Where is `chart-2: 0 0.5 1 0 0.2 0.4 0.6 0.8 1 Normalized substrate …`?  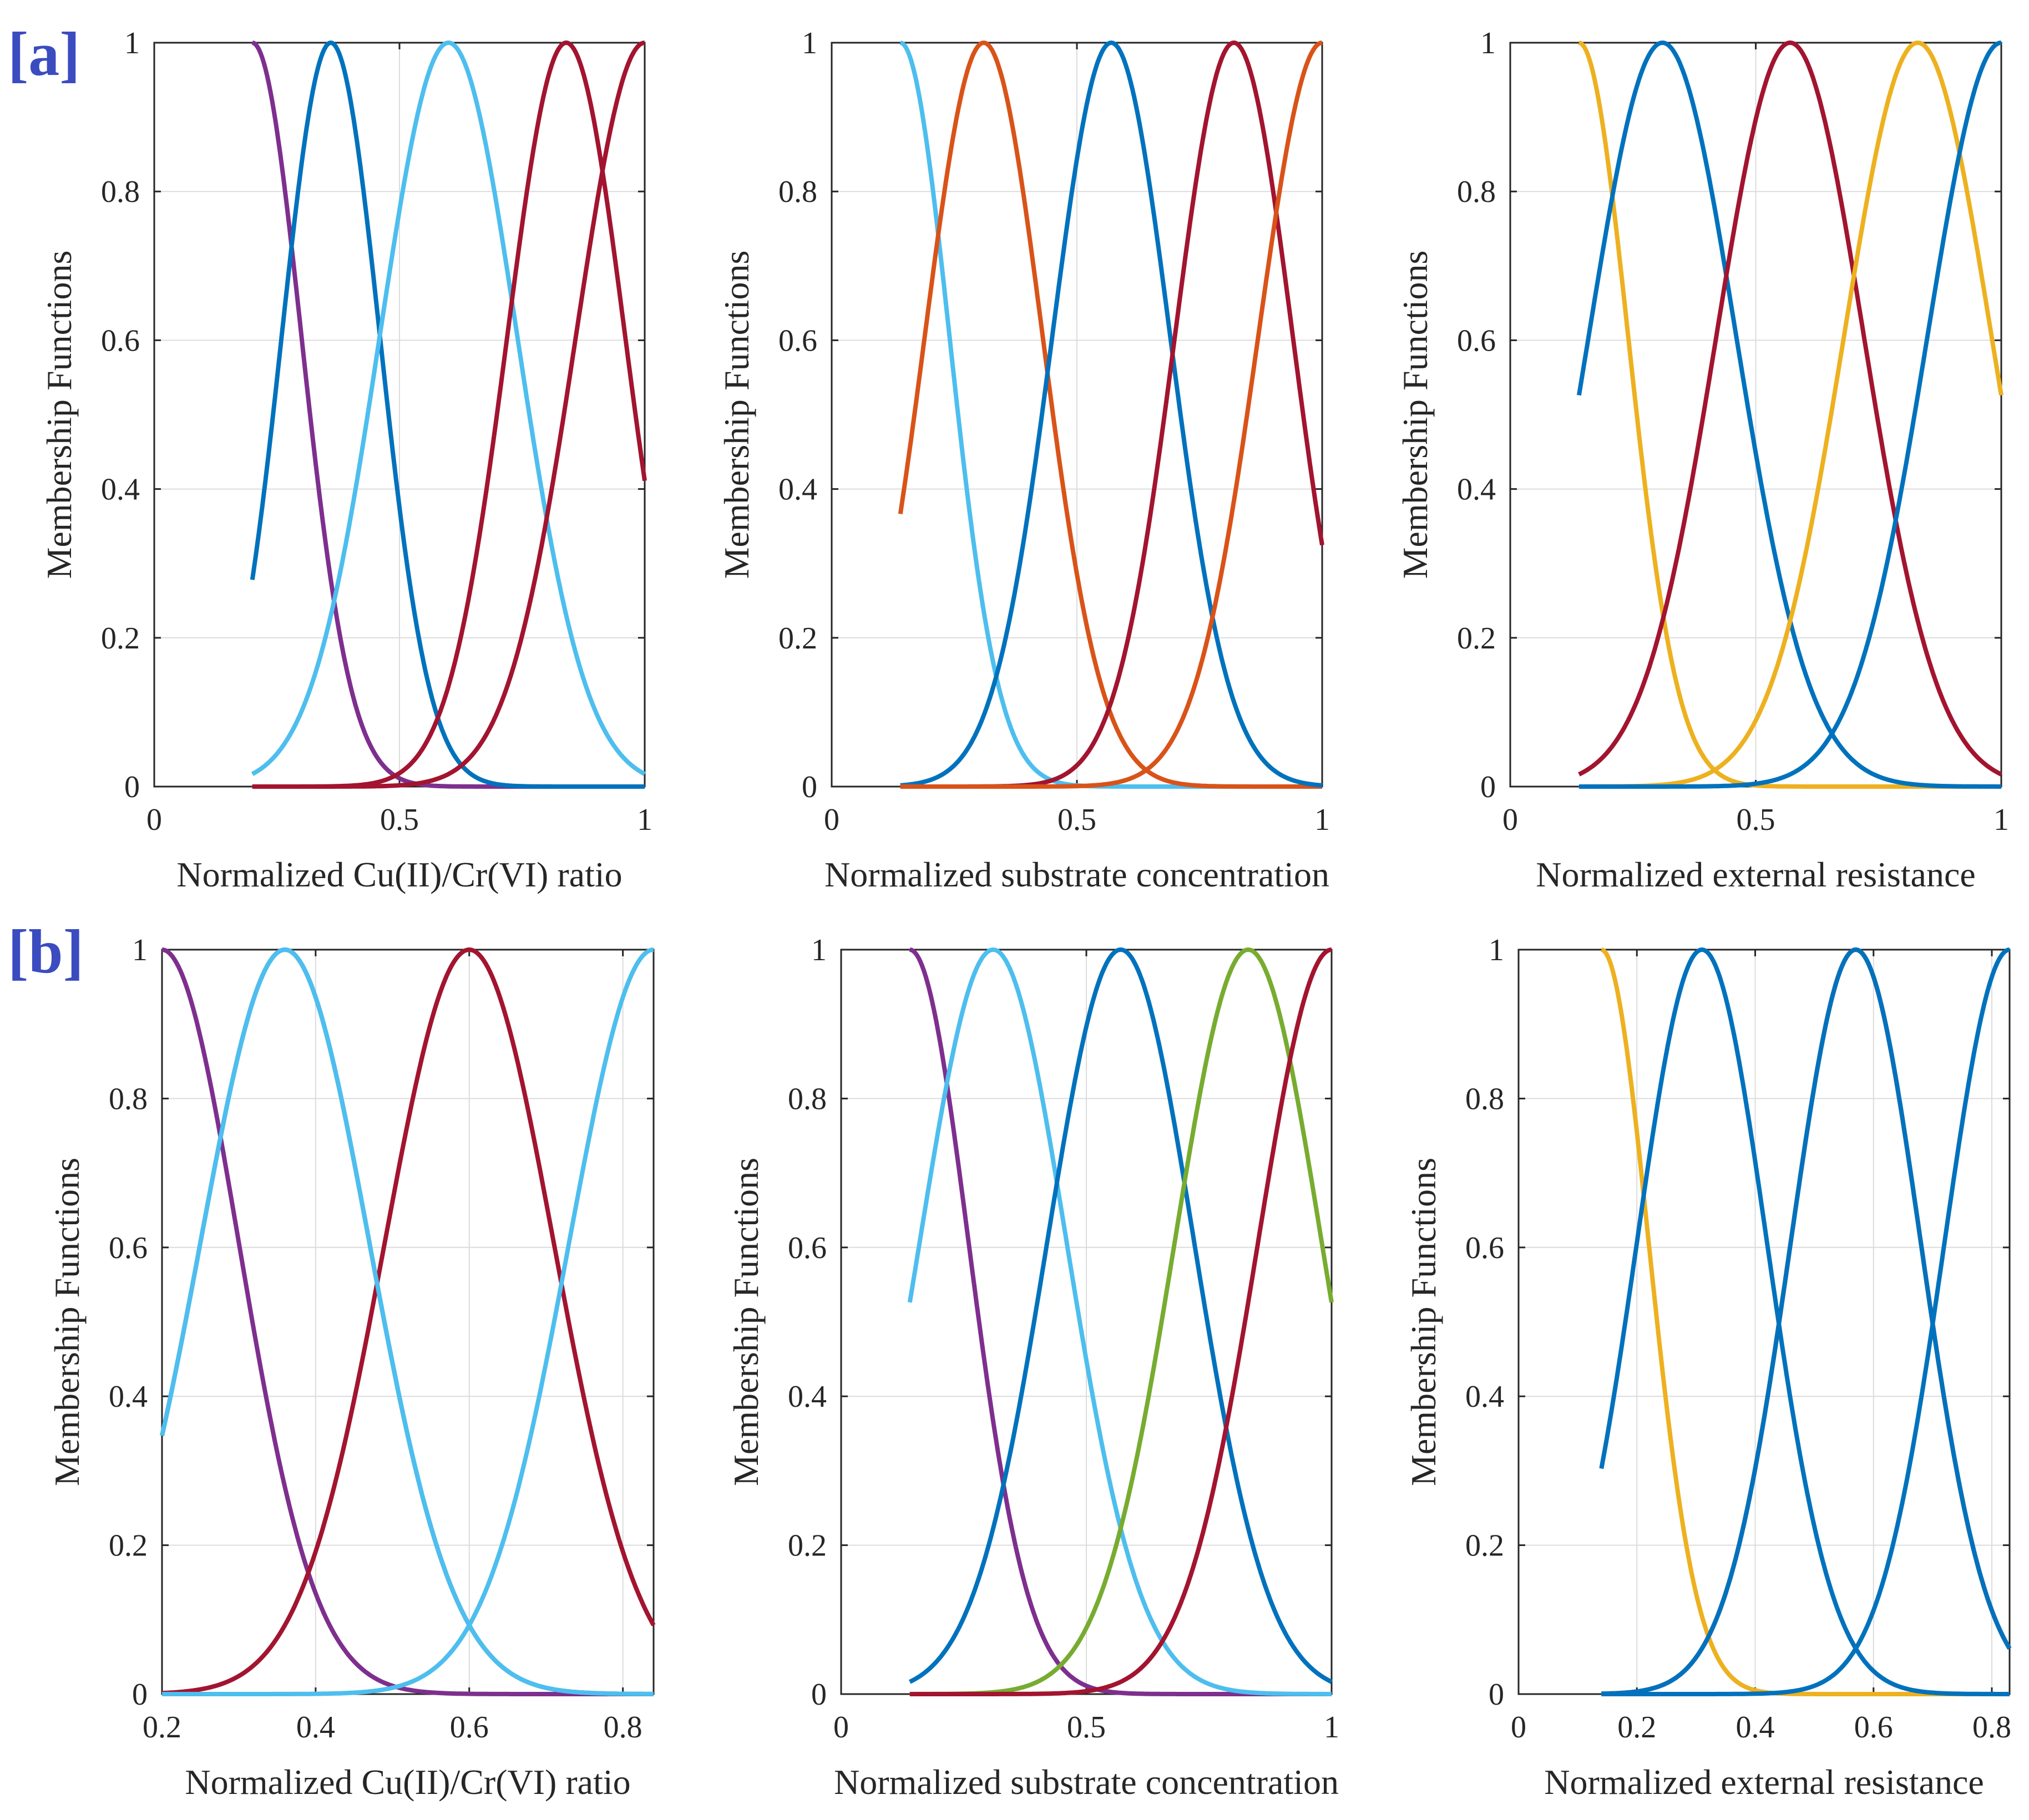 chart-2: 0 0.5 1 0 0.2 0.4 0.6 0.8 1 Normalized substrate … is located at coordinates (1024, 460).